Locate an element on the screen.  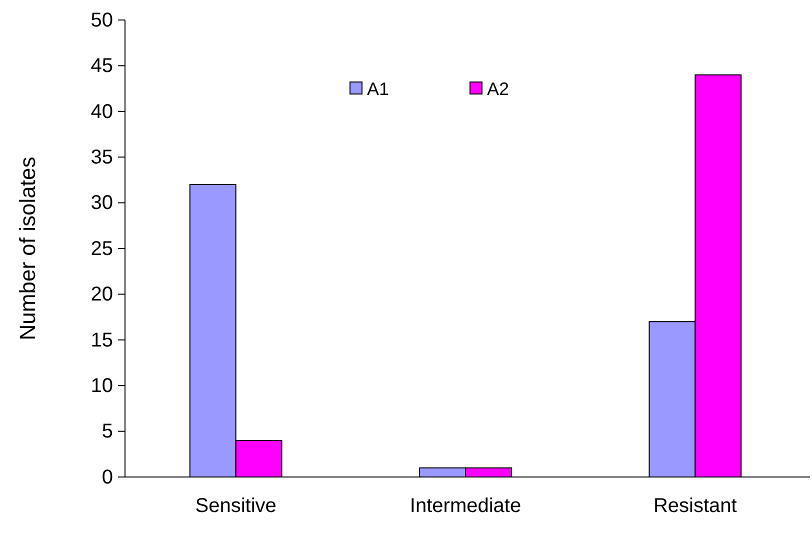
y-tick-label: 15 is located at coordinates (101, 340).